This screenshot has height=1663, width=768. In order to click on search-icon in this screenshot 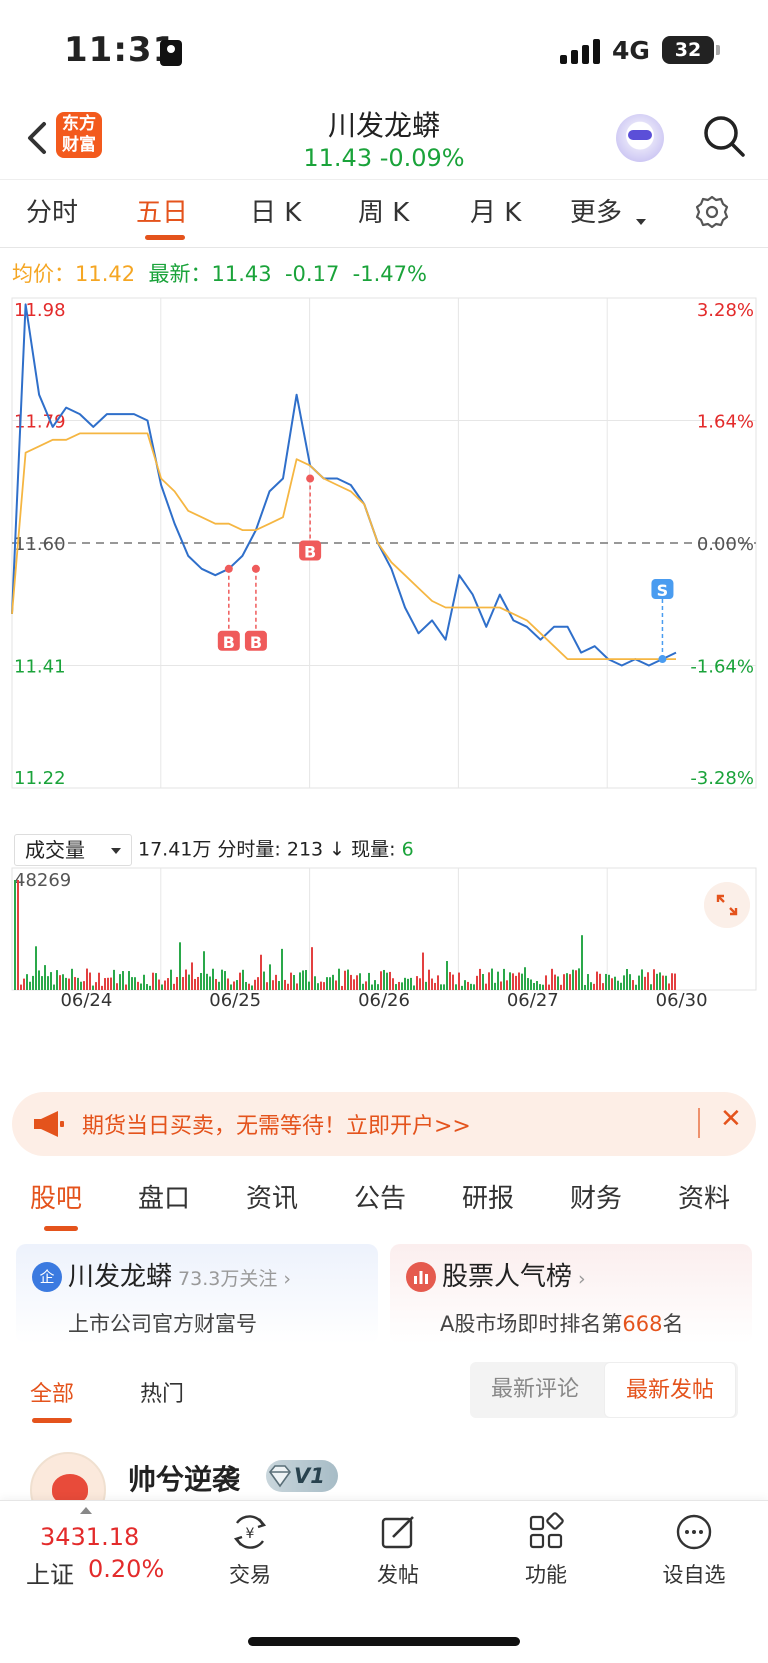, I will do `click(724, 136)`.